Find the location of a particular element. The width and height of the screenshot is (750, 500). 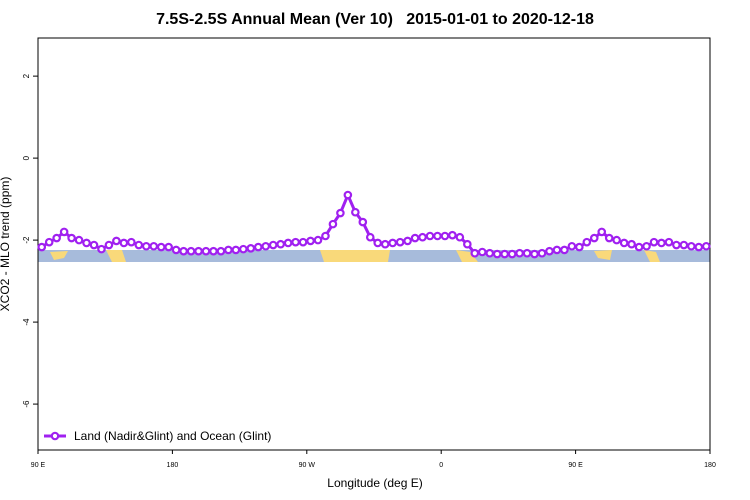

x-tick-label: 180 is located at coordinates (173, 465).